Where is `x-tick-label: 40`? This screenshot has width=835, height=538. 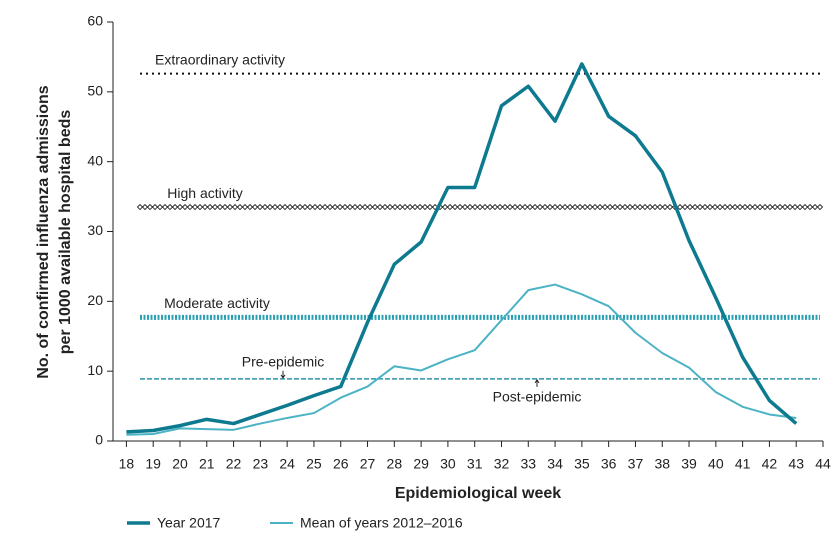
x-tick-label: 40 is located at coordinates (716, 464).